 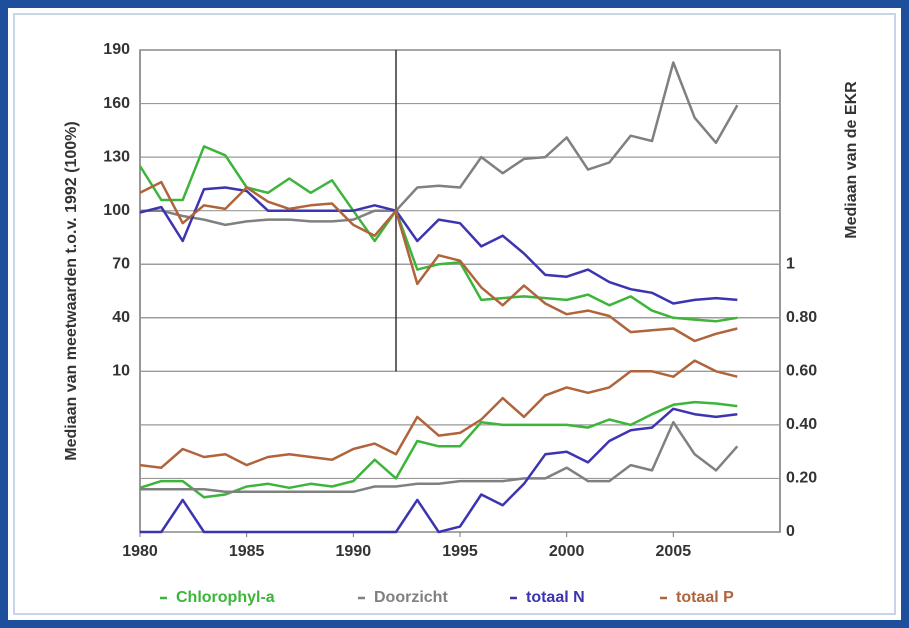 What do you see at coordinates (121, 317) in the screenshot?
I see `y-tick-label: 40` at bounding box center [121, 317].